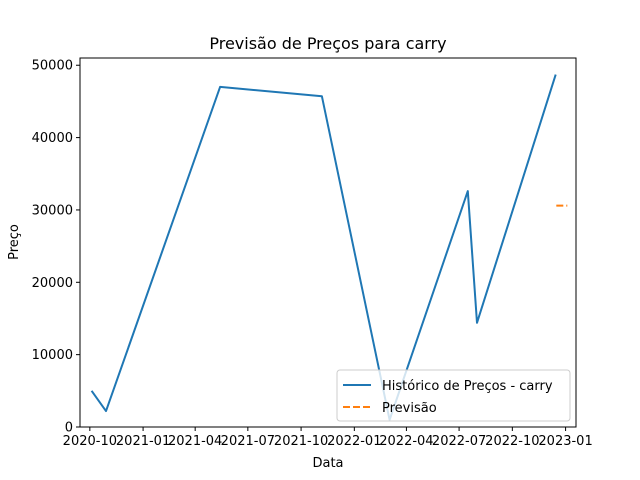  I want to click on legend: Histórico de Preços - carry Previsão, so click(453, 395).